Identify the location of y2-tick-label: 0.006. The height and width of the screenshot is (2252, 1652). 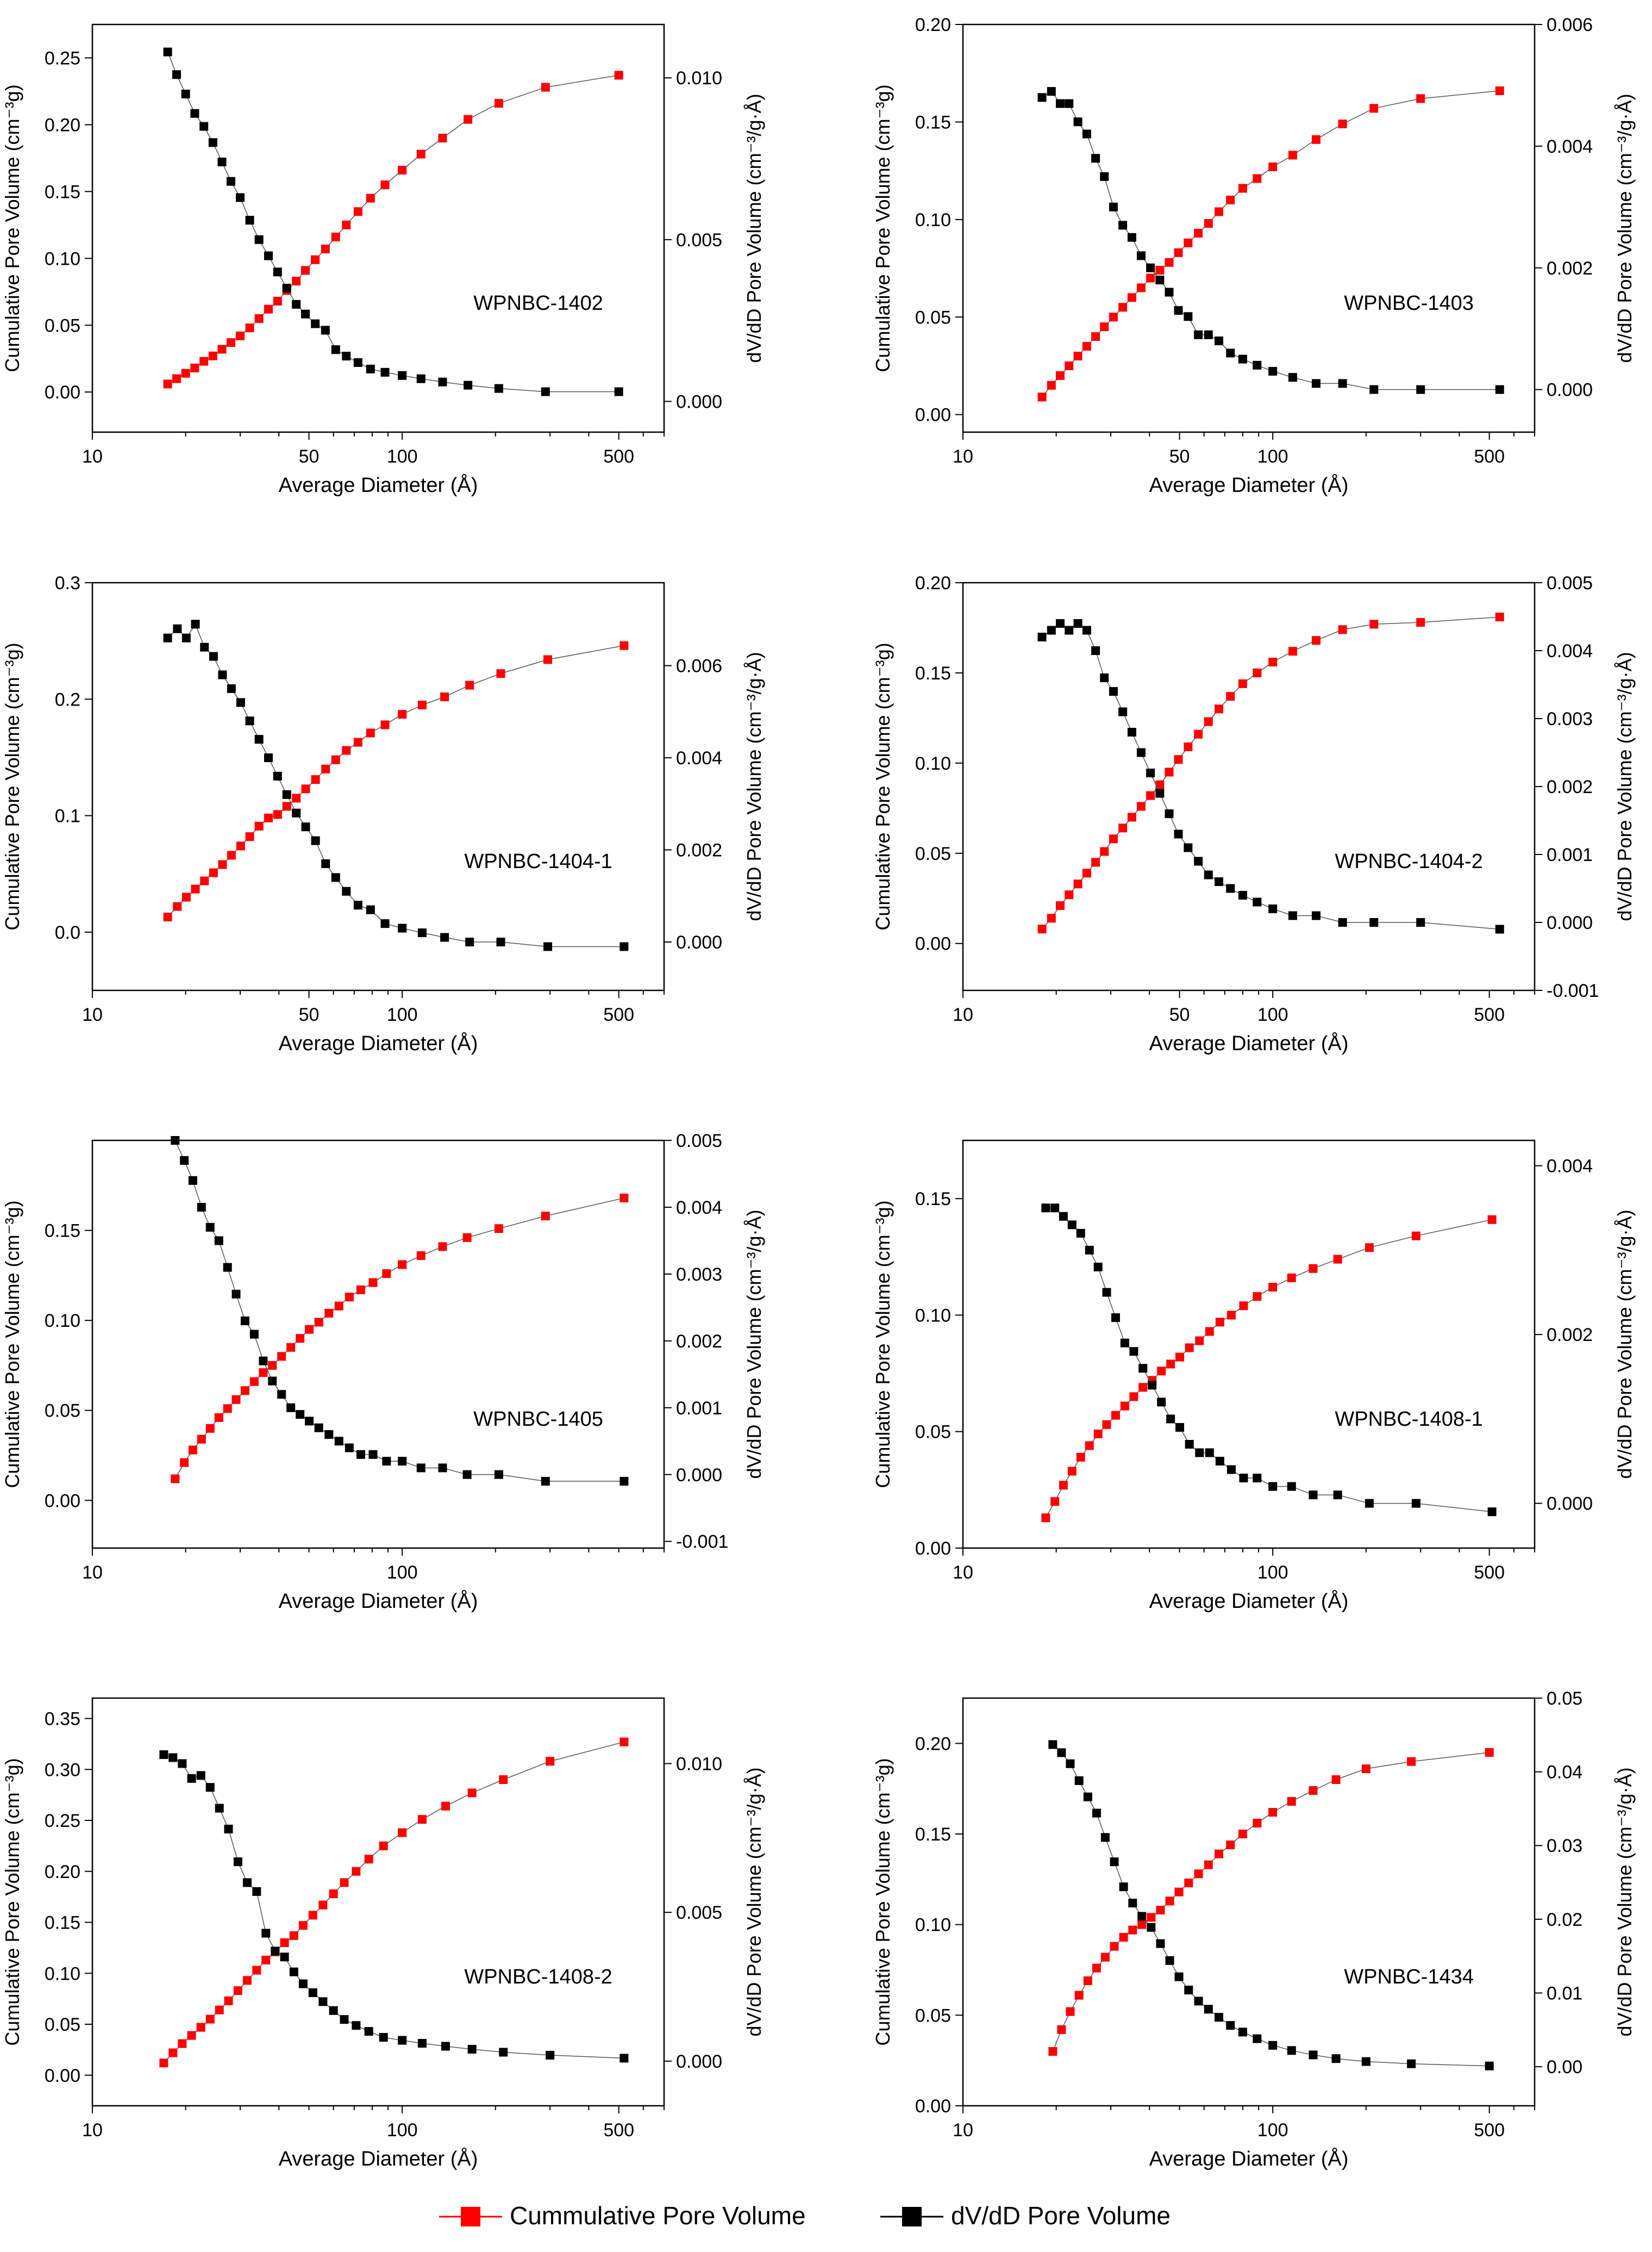
(1570, 25).